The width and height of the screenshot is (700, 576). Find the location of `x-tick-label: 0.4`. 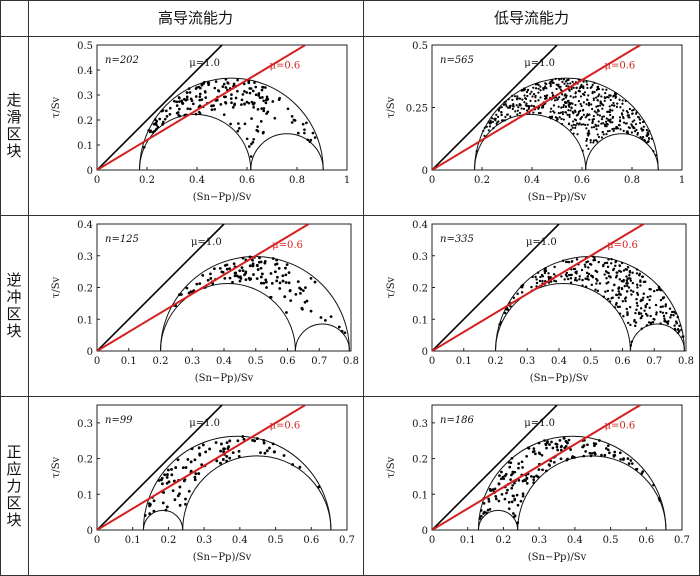

x-tick-label: 0.4 is located at coordinates (197, 180).